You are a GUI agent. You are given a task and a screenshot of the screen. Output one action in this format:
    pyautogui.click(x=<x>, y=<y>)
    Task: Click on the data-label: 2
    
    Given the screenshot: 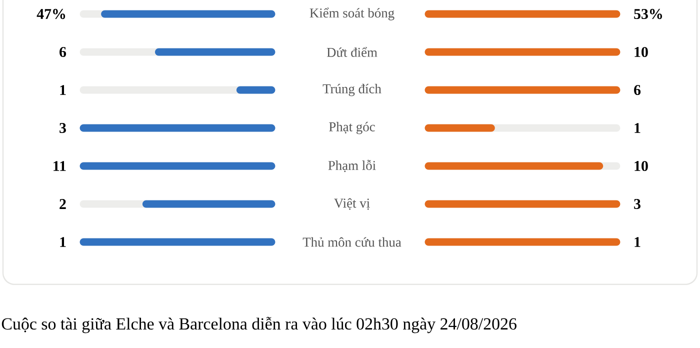 What is the action you would take?
    pyautogui.click(x=63, y=204)
    